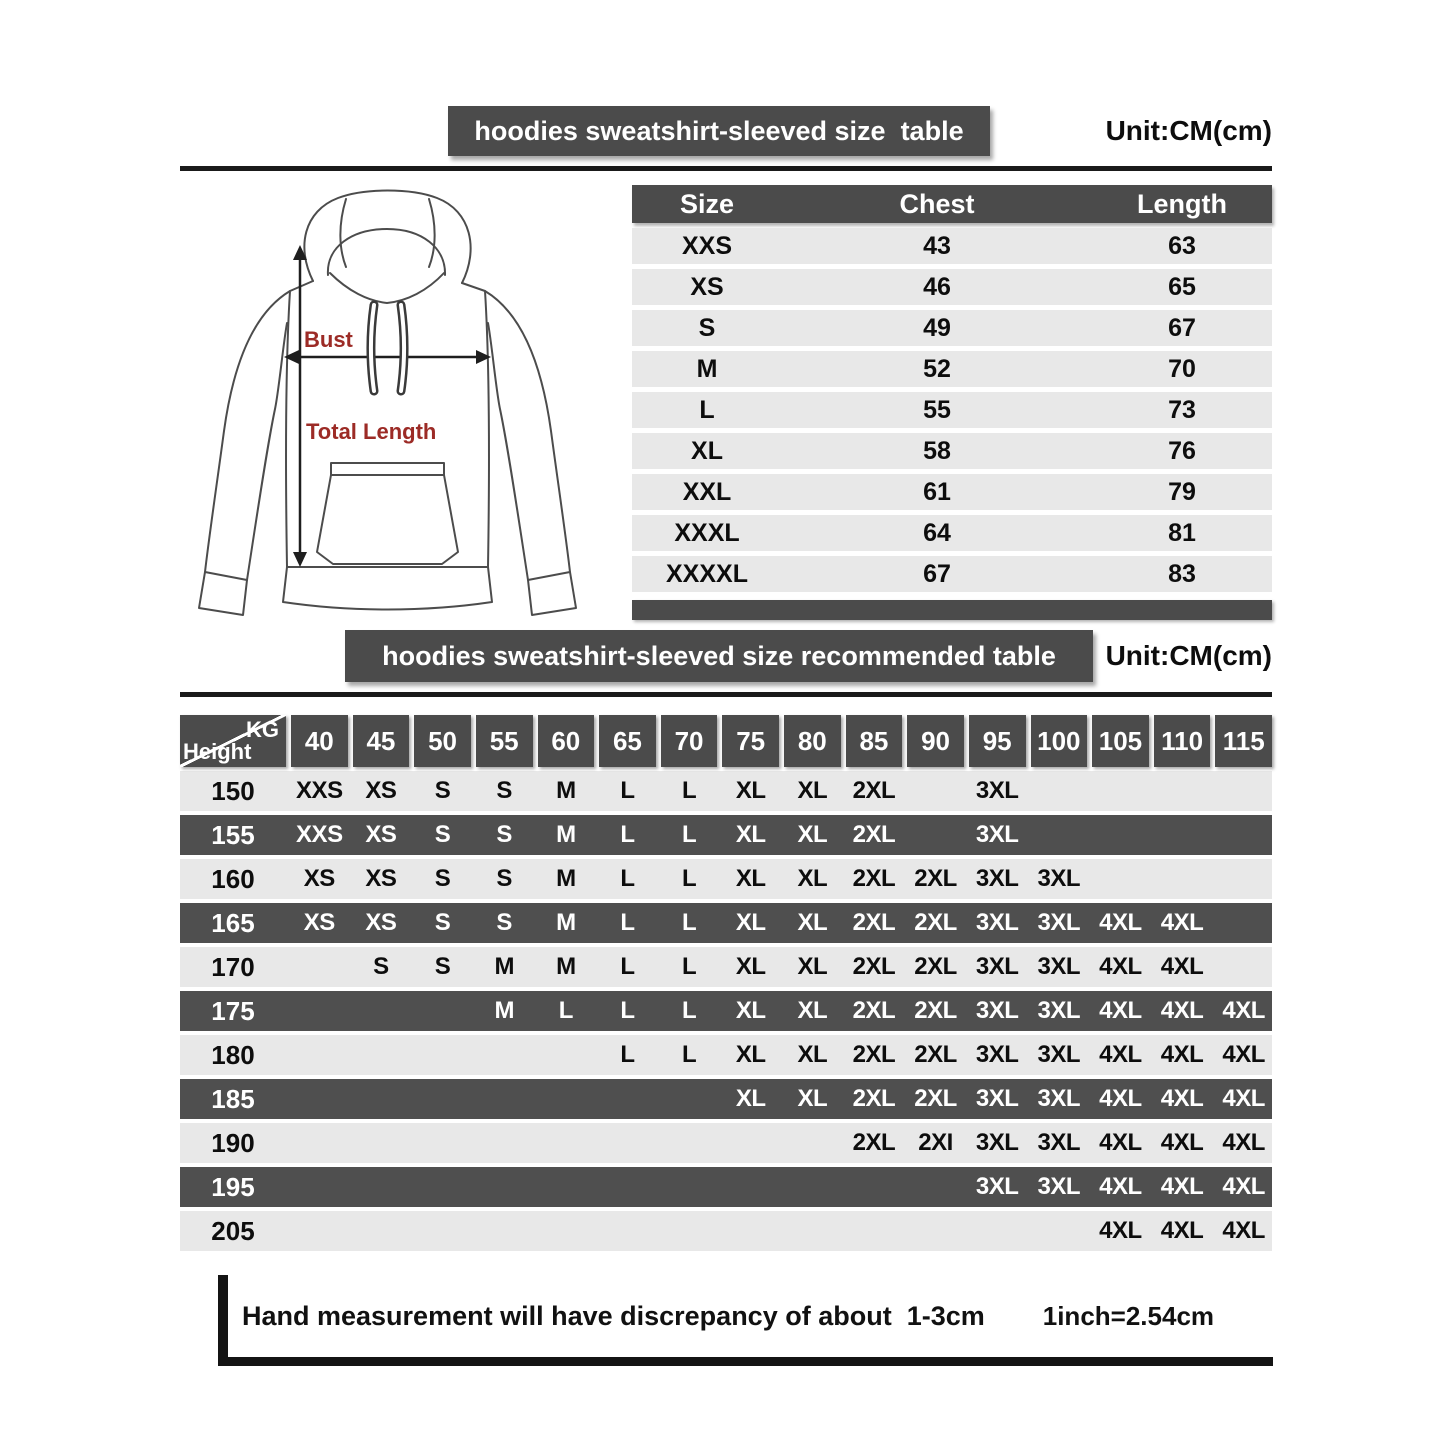 Image resolution: width=1445 pixels, height=1445 pixels. I want to click on size-table-row: S 49 67, so click(952, 328).